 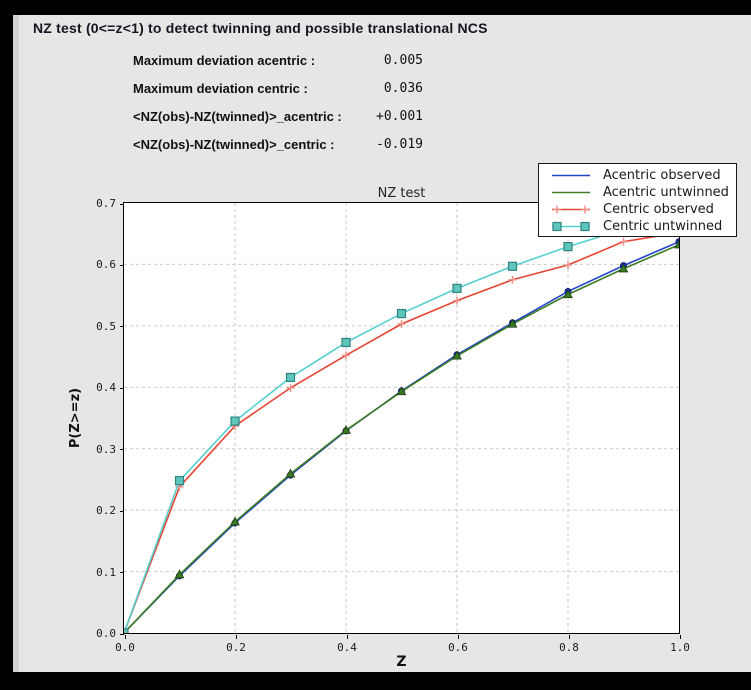 I want to click on stat-value: 0.036, so click(x=403, y=88).